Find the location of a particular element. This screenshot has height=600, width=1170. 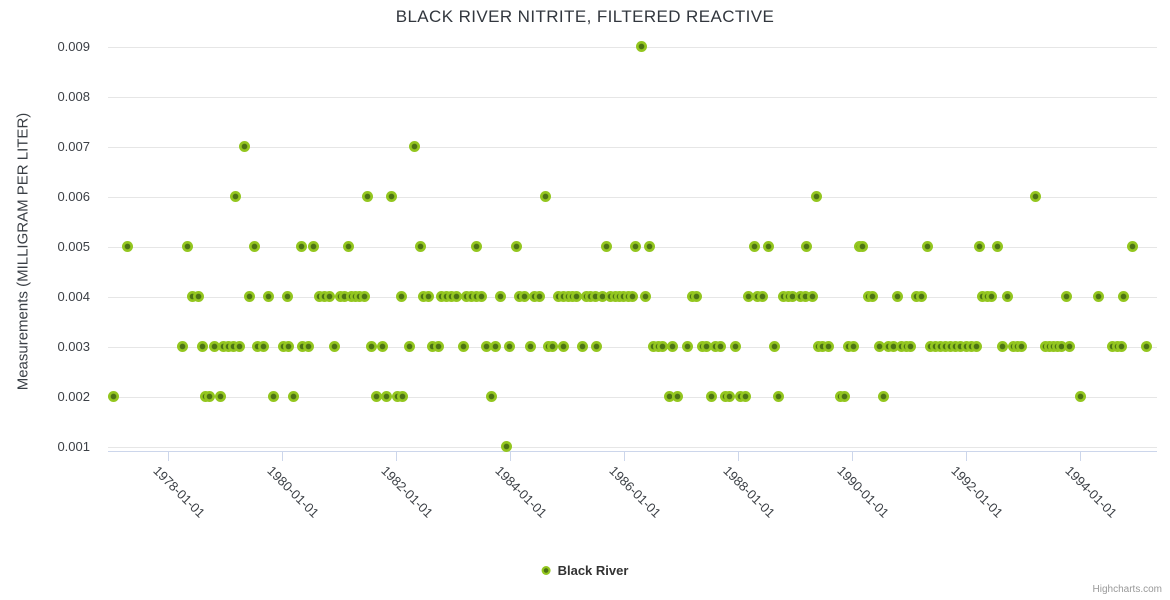

highcharts-credit: Highcharts.com is located at coordinates (1127, 589).